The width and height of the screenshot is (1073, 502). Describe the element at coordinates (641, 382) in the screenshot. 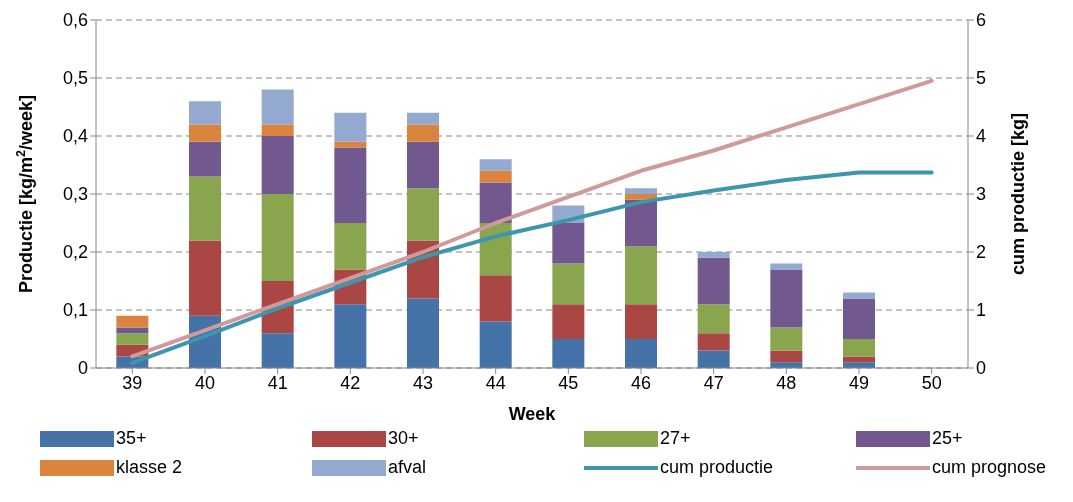

I see `x-tick-label: 46` at that location.